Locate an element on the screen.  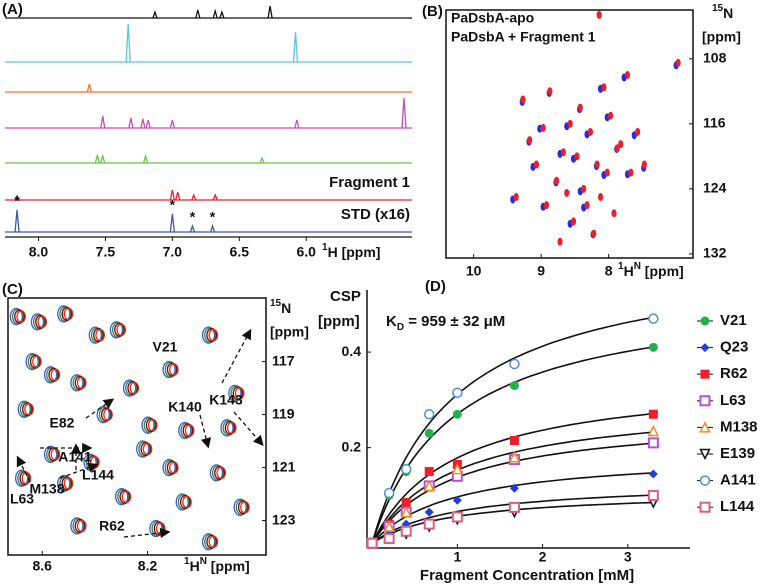
panel-label: (D) is located at coordinates (435, 286).